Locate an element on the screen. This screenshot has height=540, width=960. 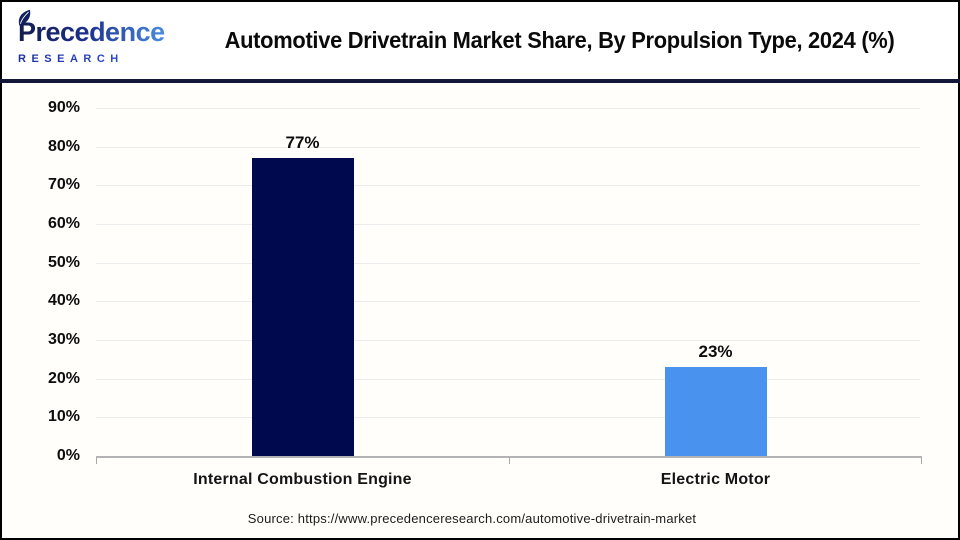
y-tick-label: 60% is located at coordinates (63, 223).